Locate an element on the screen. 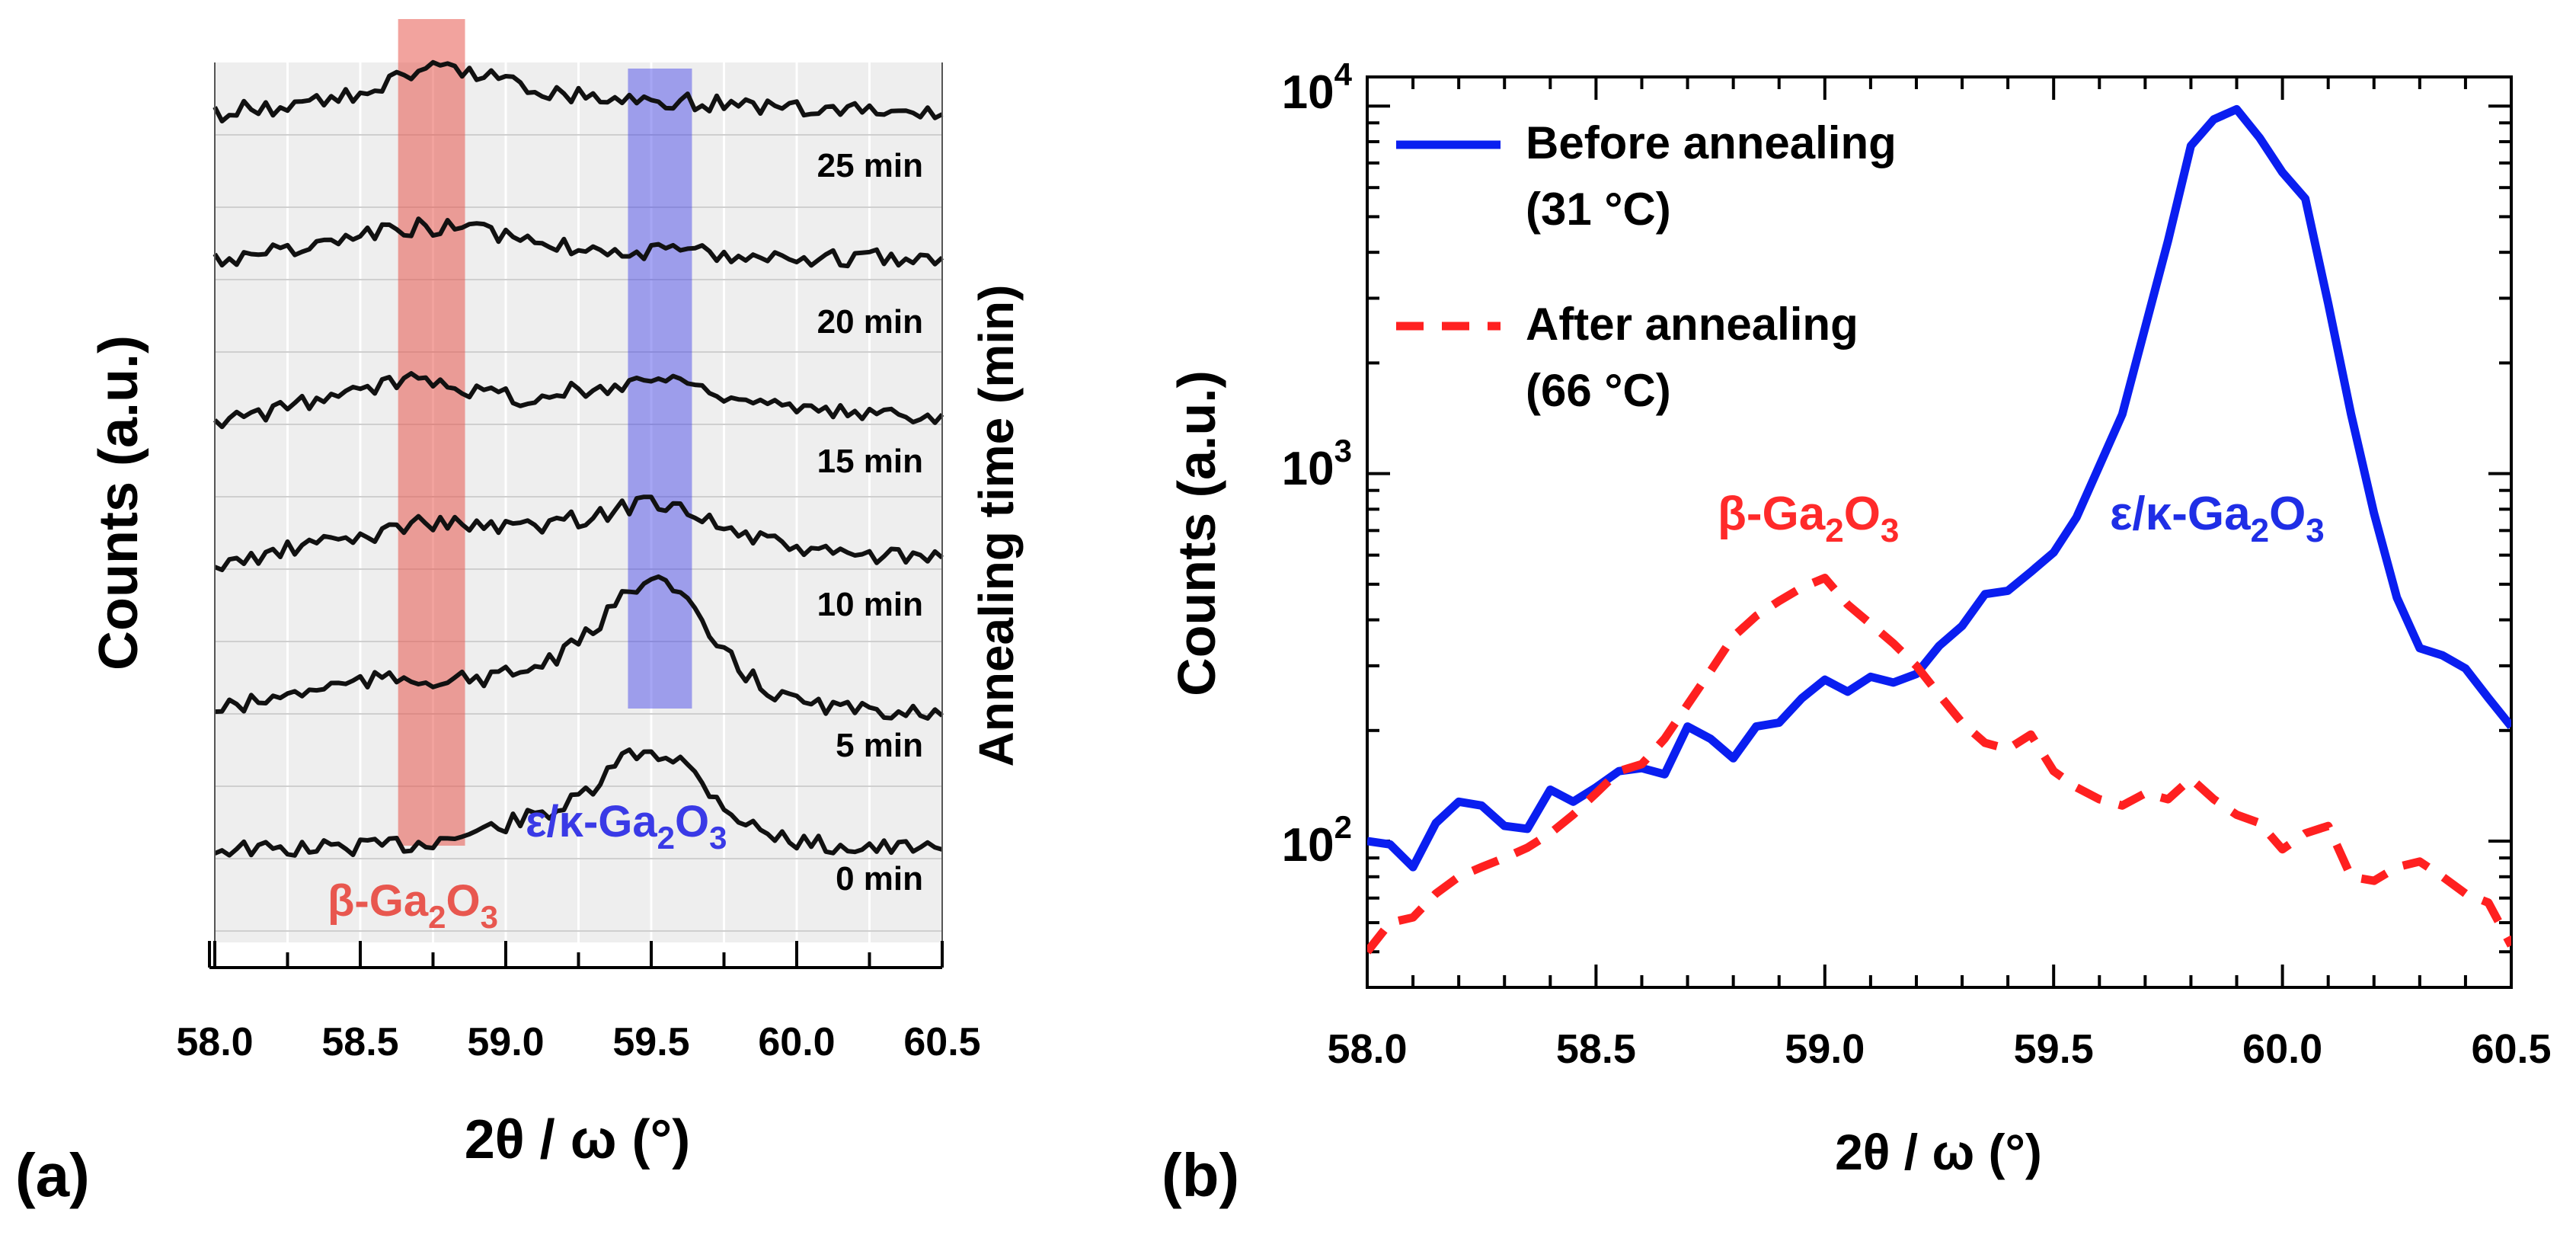 The image size is (2576, 1235). y-tick-label-100: 10² is located at coordinates (1317, 840).